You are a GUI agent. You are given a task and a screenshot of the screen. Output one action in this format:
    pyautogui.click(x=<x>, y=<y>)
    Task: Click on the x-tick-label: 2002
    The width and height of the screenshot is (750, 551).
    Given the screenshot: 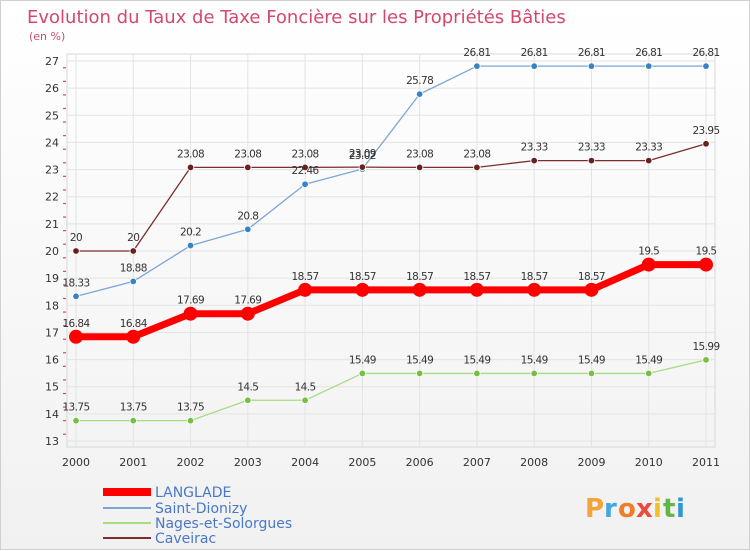 What is the action you would take?
    pyautogui.click(x=191, y=462)
    